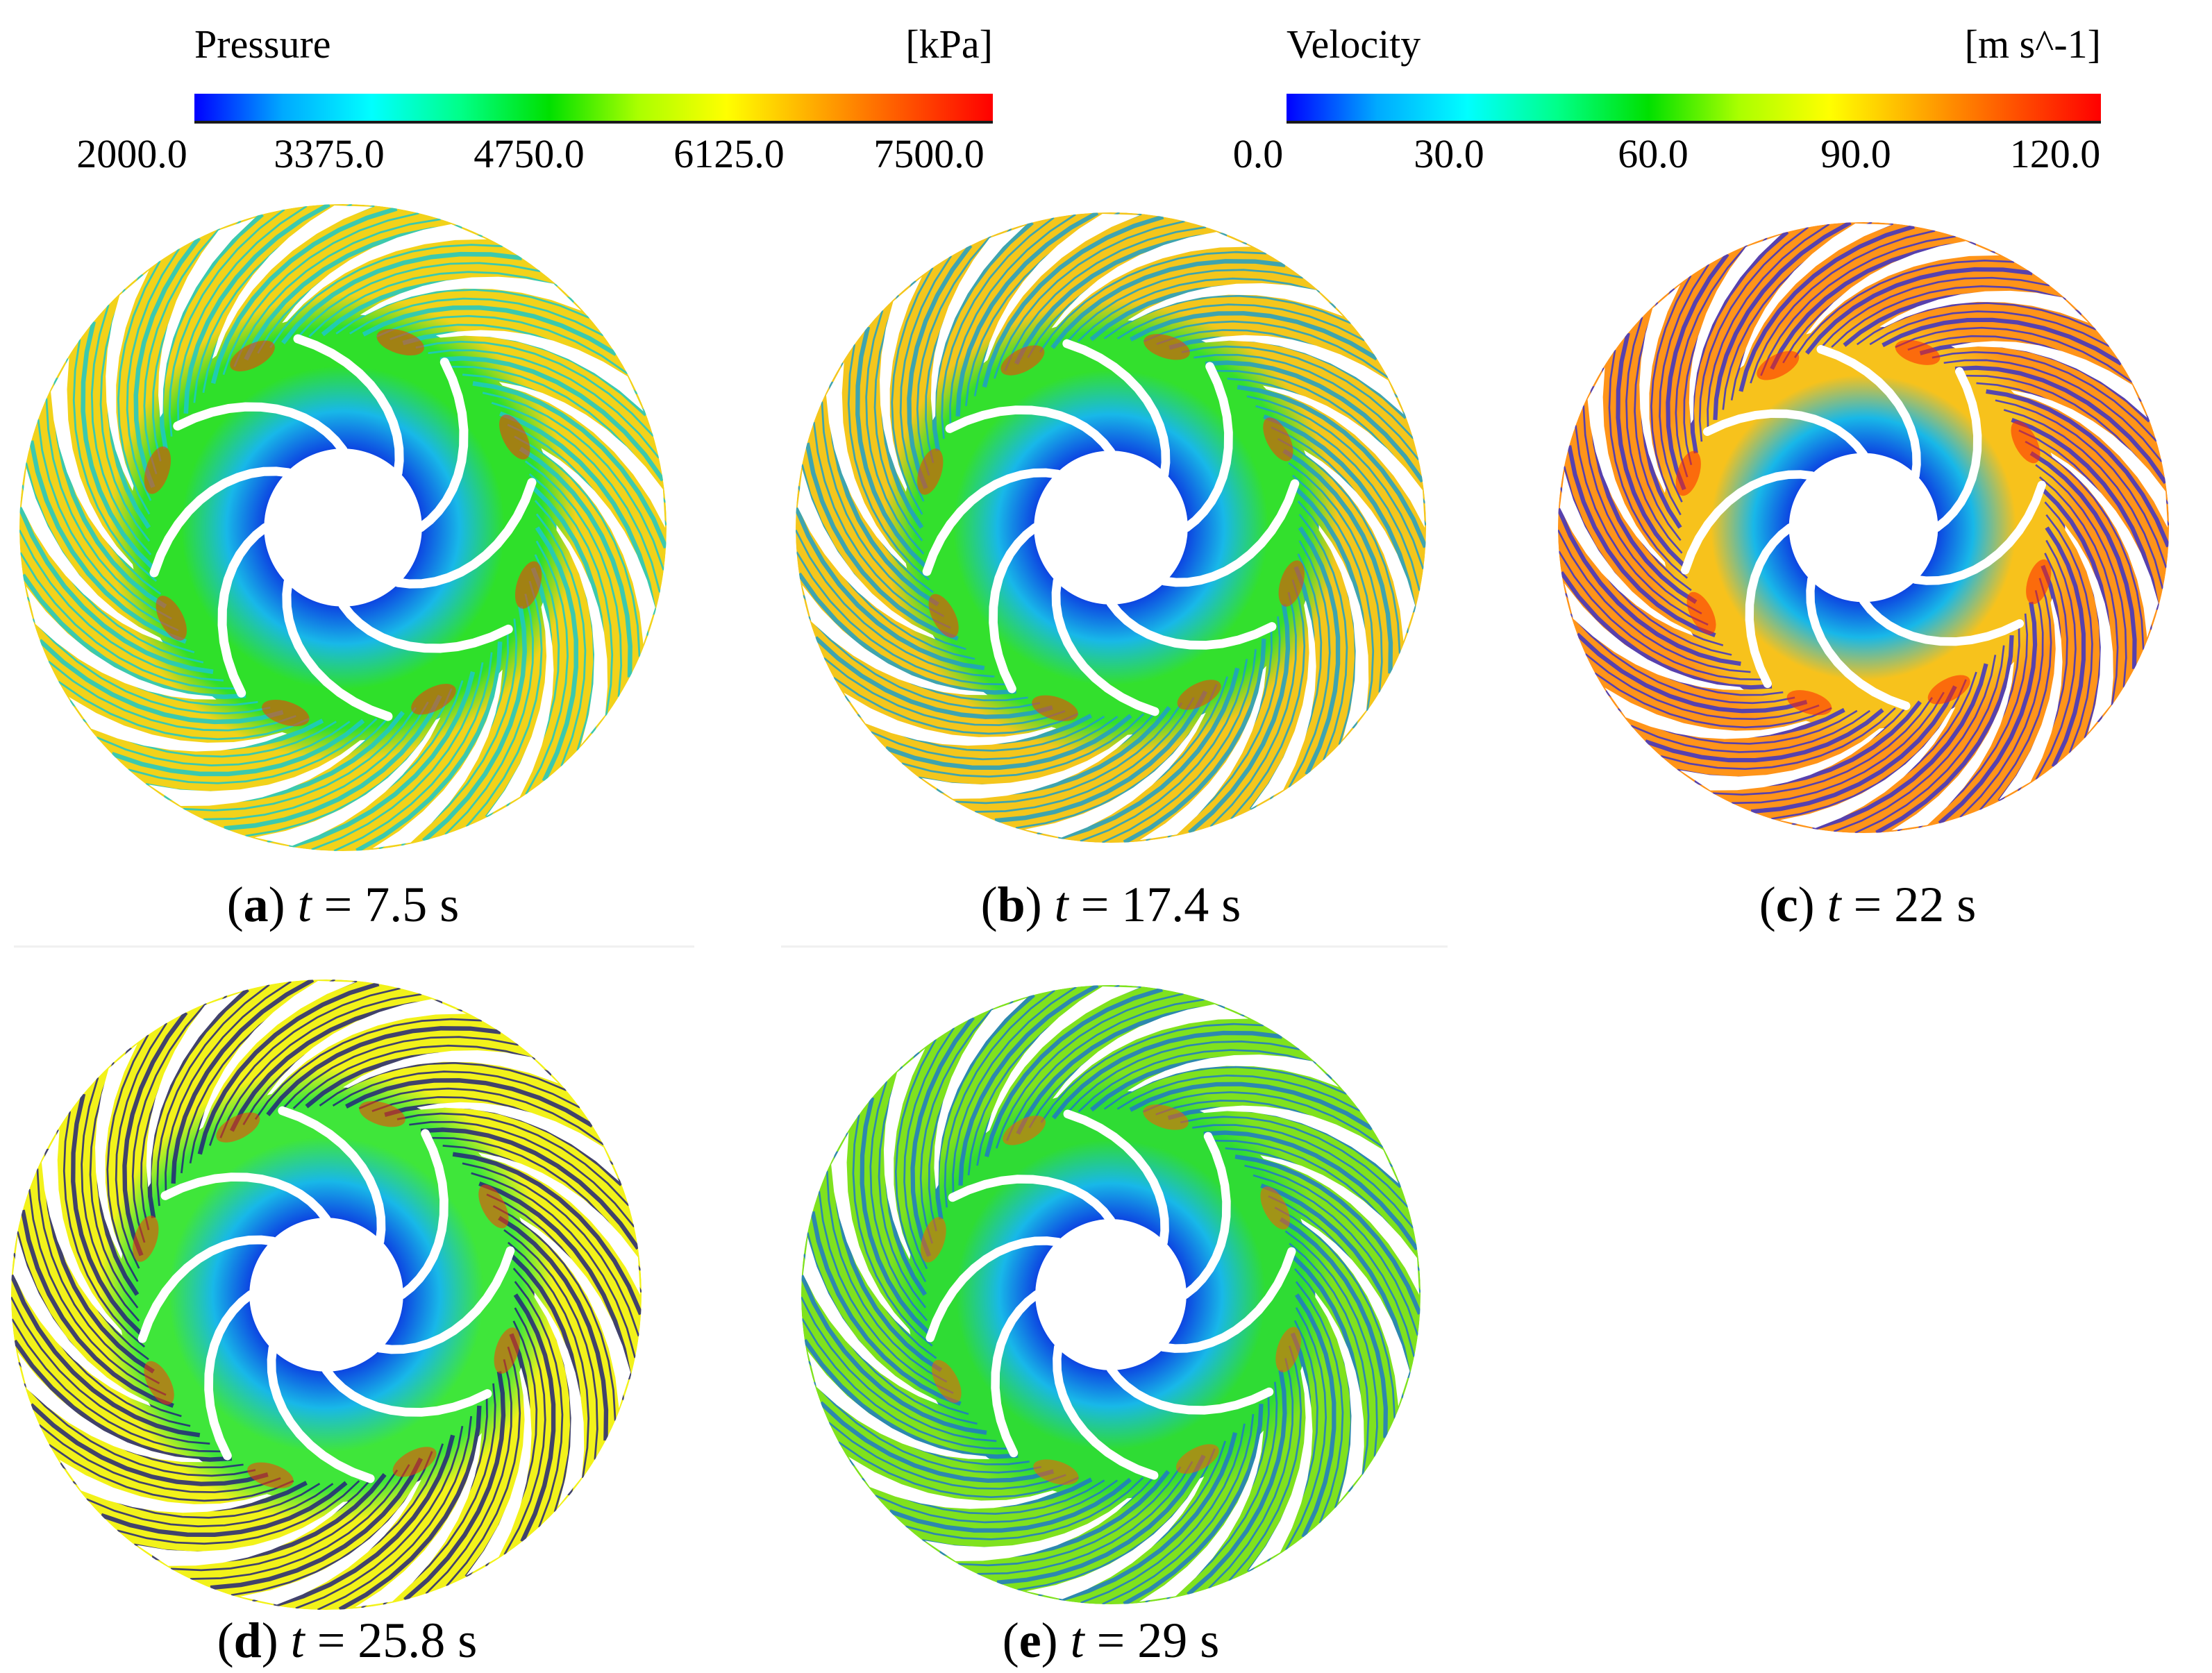 This screenshot has height=1673, width=2212. I want to click on velocity-tick: 60.0, so click(1653, 153).